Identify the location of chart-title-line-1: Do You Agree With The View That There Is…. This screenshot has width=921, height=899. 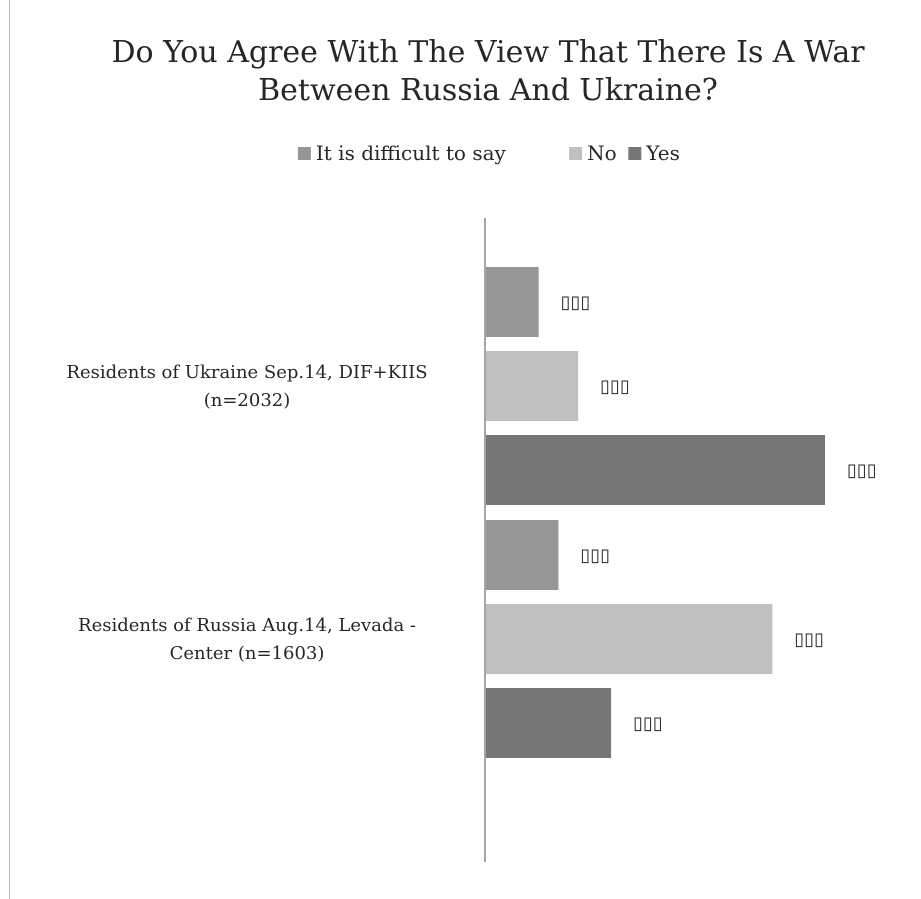
(488, 52).